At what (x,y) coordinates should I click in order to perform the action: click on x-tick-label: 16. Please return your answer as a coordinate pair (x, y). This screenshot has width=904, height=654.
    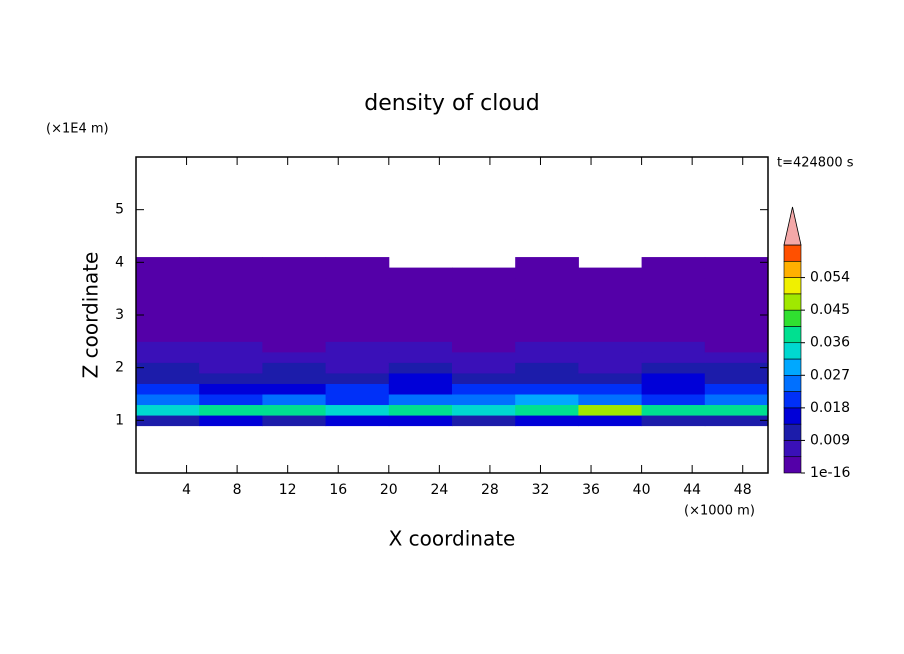
    Looking at the image, I should click on (338, 490).